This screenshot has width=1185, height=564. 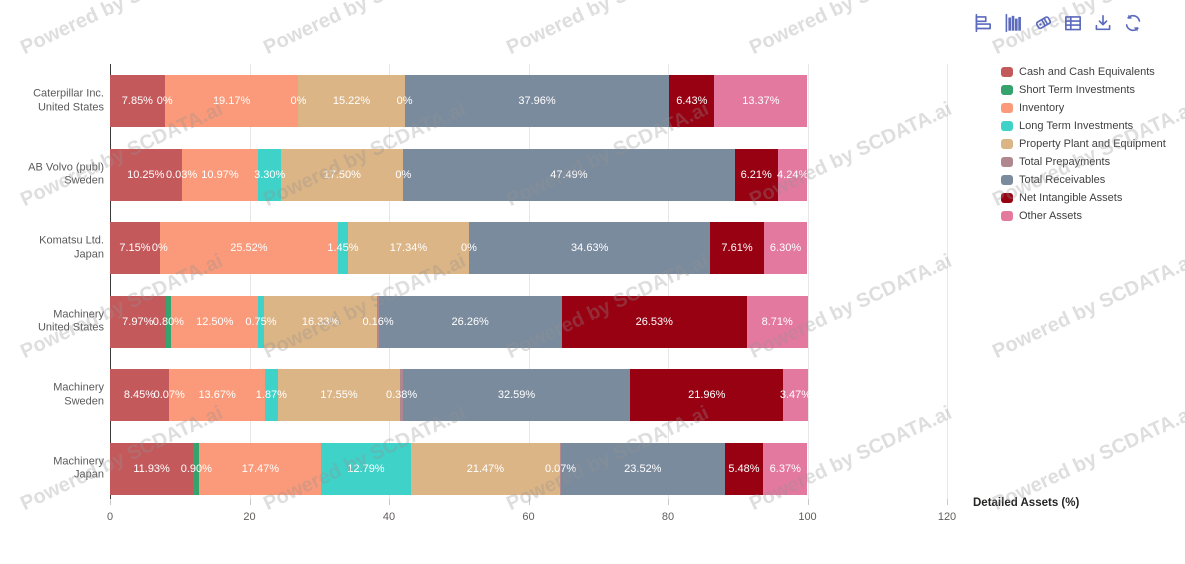 I want to click on category-label: Caterpillar Inc. United States, so click(x=68, y=100).